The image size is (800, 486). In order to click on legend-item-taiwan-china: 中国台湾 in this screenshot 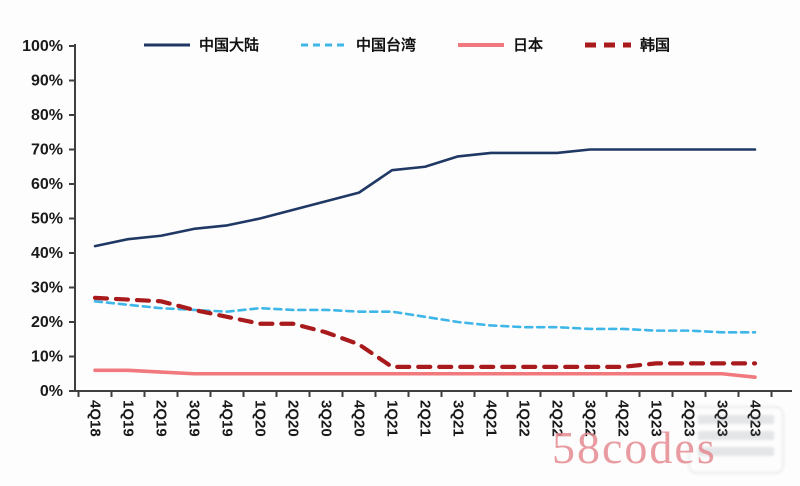, I will do `click(357, 44)`.